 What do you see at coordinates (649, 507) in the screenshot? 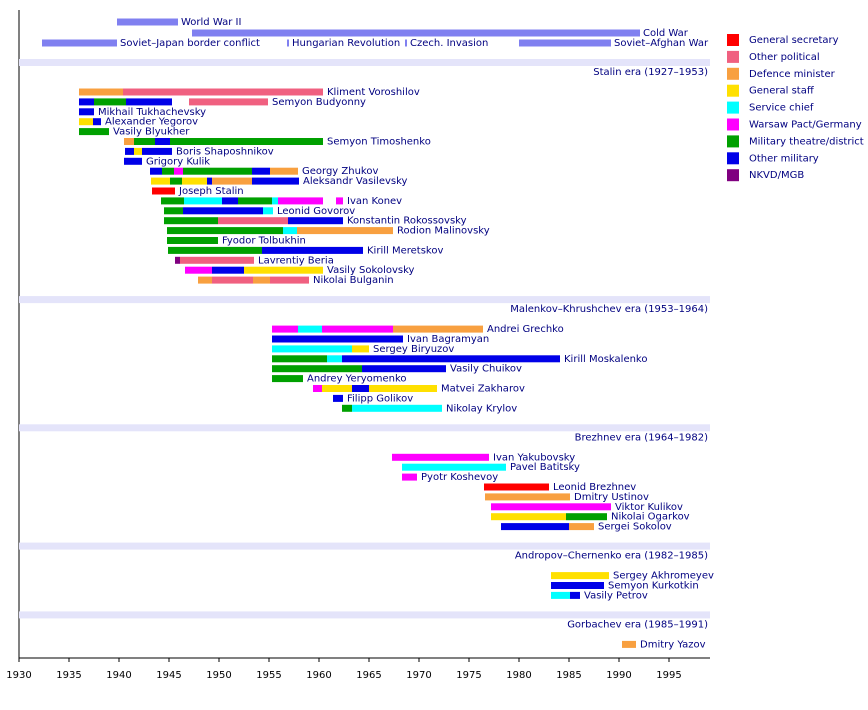
I see `person-label: Viktor Kulikov` at bounding box center [649, 507].